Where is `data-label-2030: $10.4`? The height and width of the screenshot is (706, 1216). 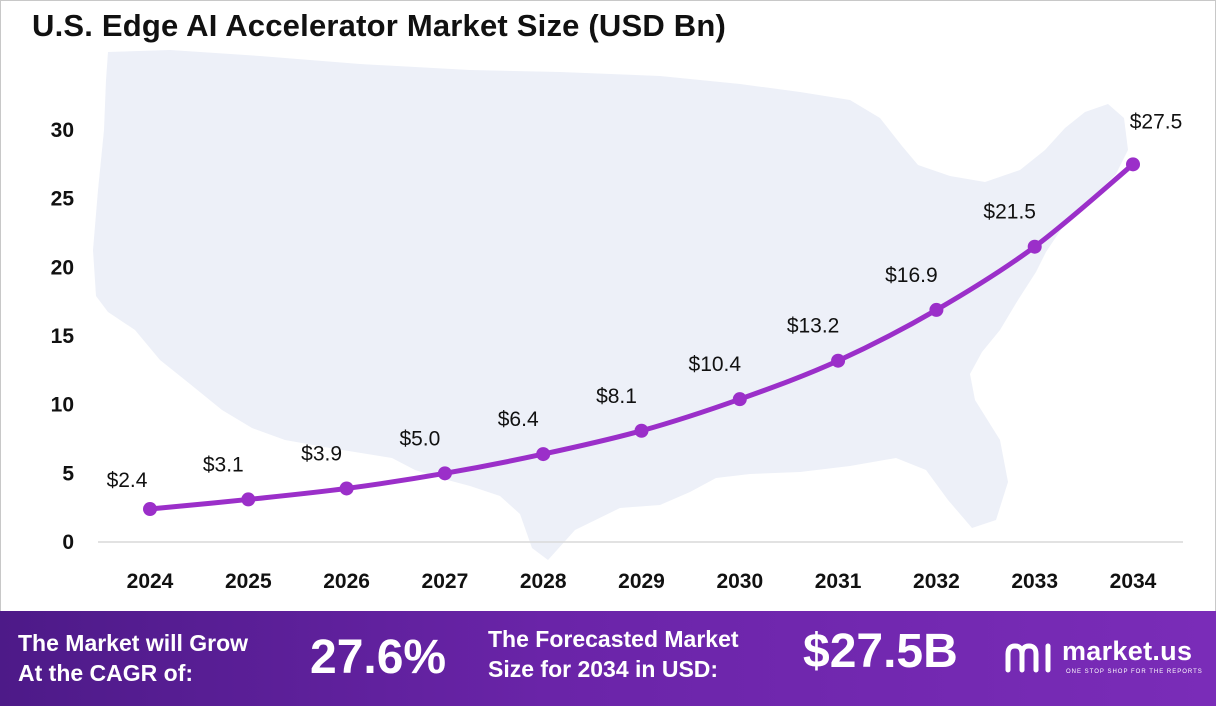
data-label-2030: $10.4 is located at coordinates (715, 364).